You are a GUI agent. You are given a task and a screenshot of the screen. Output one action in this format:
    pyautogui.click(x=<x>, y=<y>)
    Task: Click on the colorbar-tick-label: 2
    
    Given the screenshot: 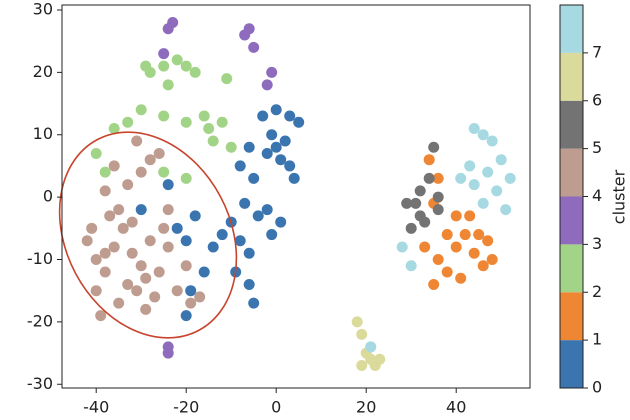 What is the action you would take?
    pyautogui.click(x=597, y=291)
    